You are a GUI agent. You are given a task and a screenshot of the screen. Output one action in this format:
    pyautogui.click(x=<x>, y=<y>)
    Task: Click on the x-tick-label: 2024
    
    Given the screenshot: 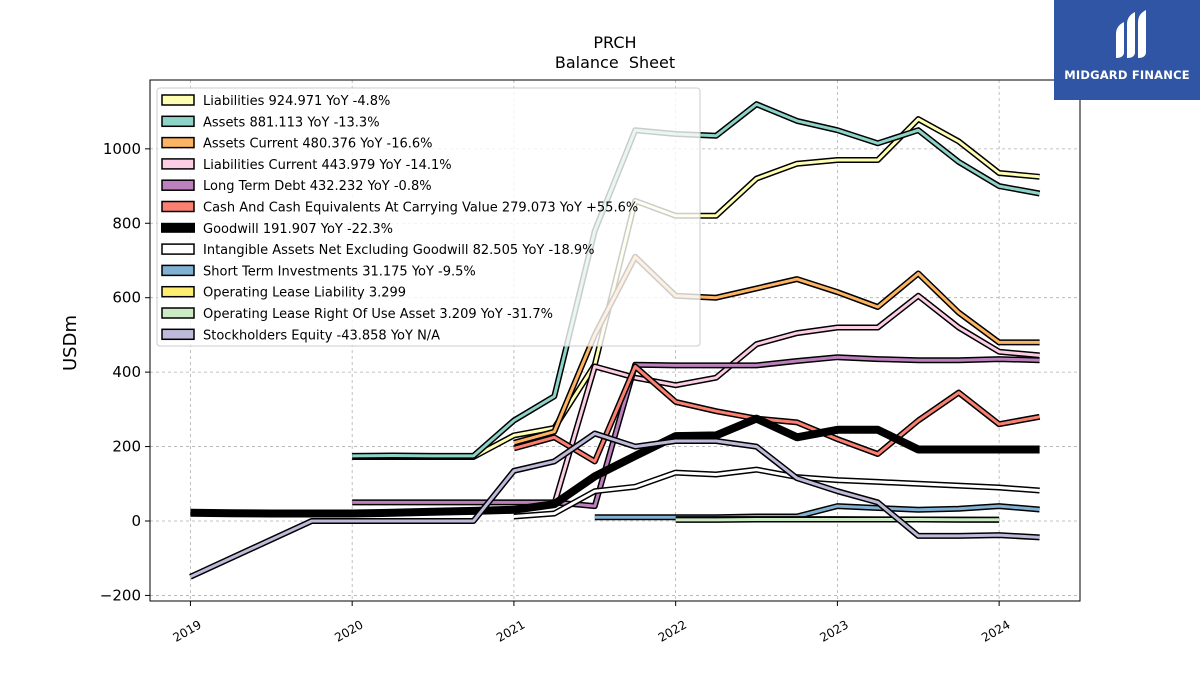 What is the action you would take?
    pyautogui.click(x=995, y=630)
    